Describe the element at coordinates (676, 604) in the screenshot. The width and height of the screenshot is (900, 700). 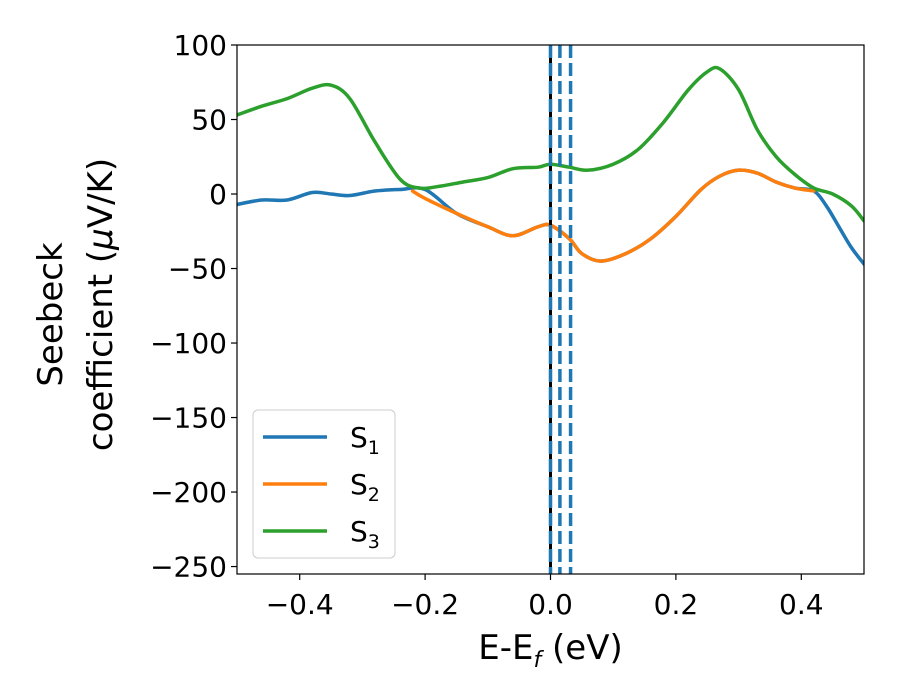
I see `x-tick-label: 0.2` at that location.